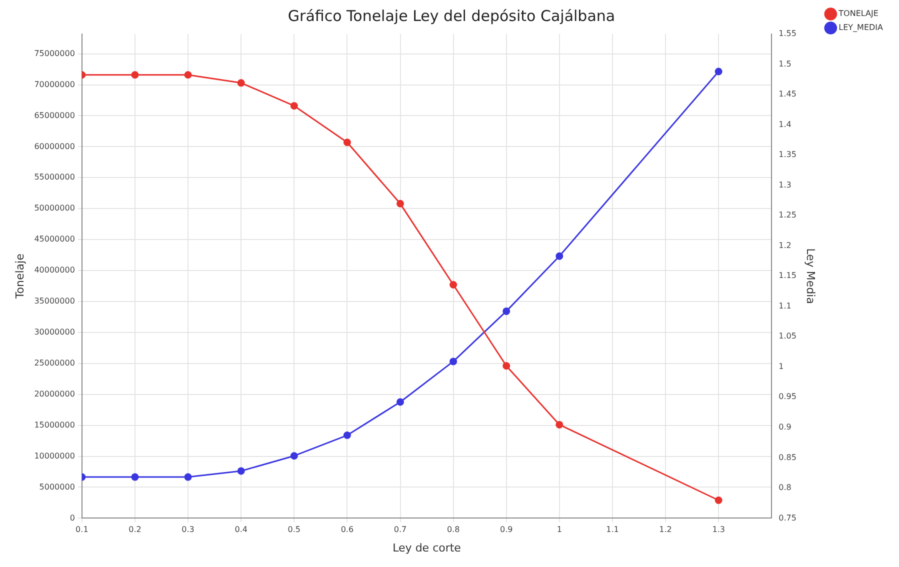 This screenshot has width=899, height=567. Describe the element at coordinates (54, 146) in the screenshot. I see `y-tick-label: 60000000` at that location.